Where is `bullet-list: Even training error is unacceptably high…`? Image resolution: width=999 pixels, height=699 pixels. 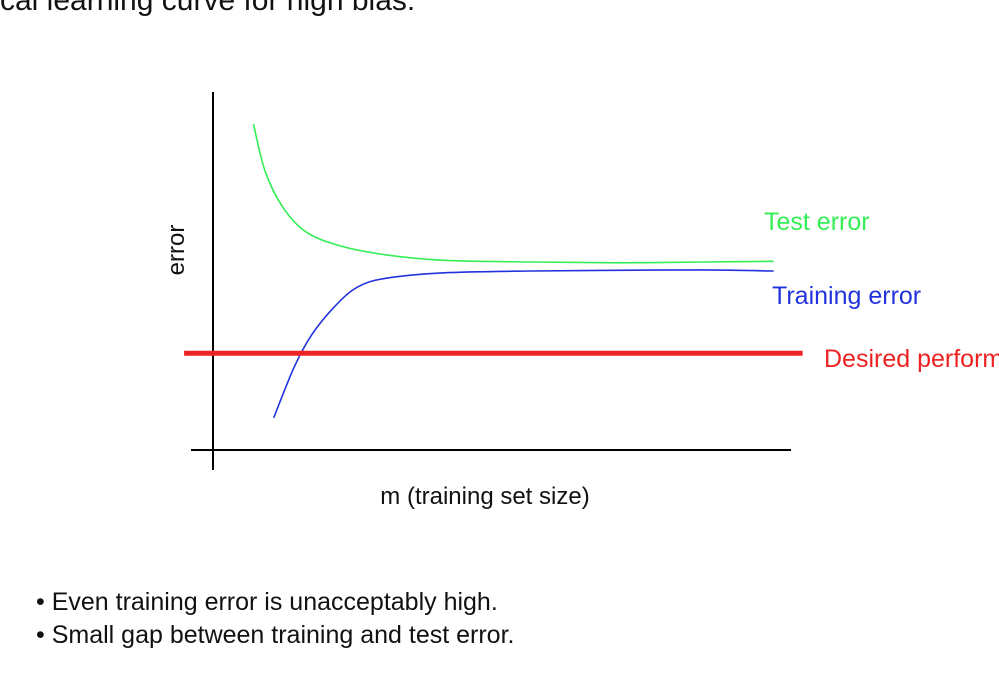
bullet-list: Even training error is unacceptably high… is located at coordinates (275, 619).